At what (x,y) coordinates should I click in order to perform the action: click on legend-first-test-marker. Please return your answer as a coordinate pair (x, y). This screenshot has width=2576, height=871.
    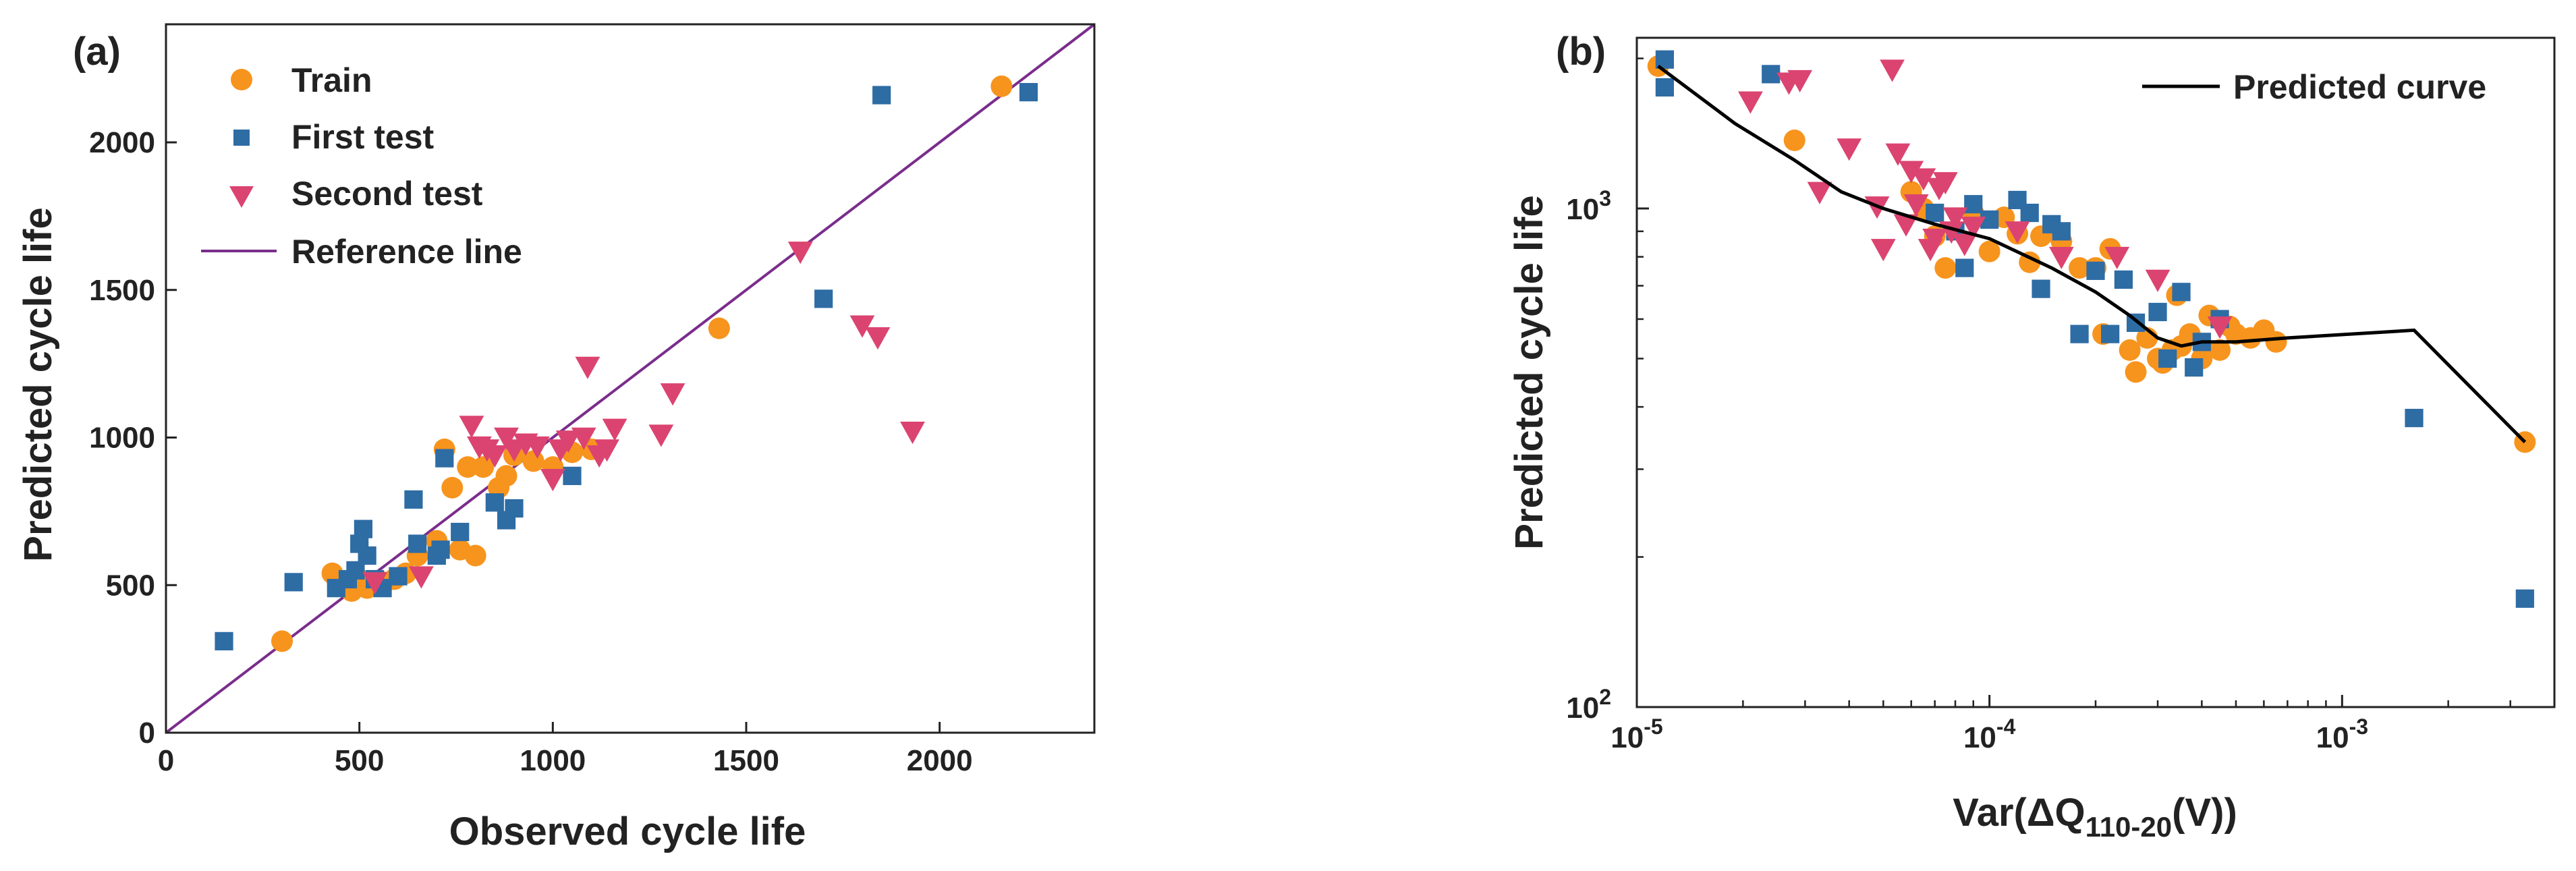
    Looking at the image, I should click on (241, 138).